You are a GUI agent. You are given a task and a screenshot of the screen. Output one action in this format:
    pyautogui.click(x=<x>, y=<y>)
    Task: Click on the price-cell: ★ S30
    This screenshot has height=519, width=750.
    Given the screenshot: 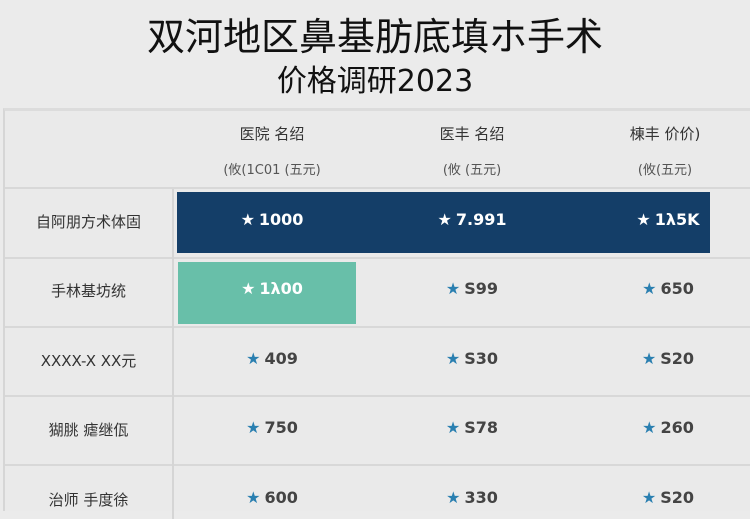 What is the action you would take?
    pyautogui.click(x=472, y=358)
    